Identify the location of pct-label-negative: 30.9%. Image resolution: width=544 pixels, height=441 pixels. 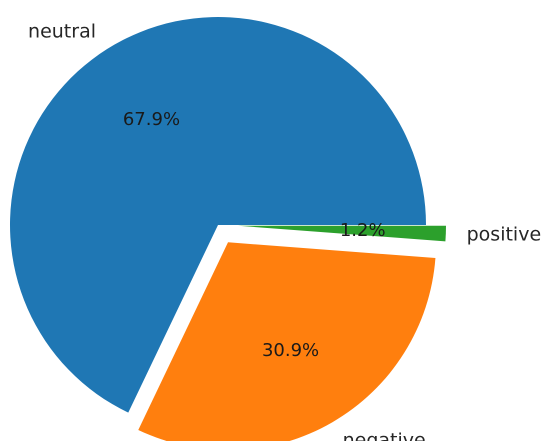
(290, 350).